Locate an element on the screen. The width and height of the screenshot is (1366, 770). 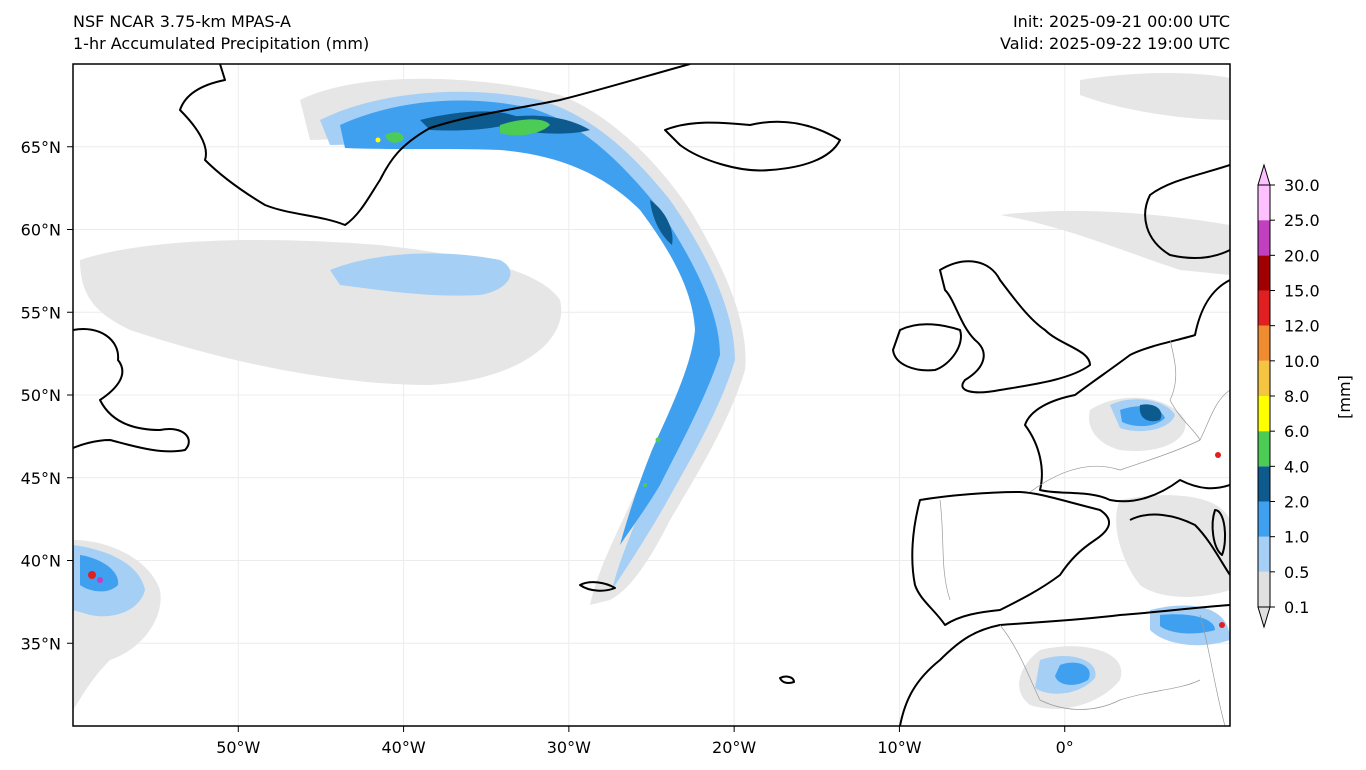
med-light-area is located at coordinates (1173, 546).